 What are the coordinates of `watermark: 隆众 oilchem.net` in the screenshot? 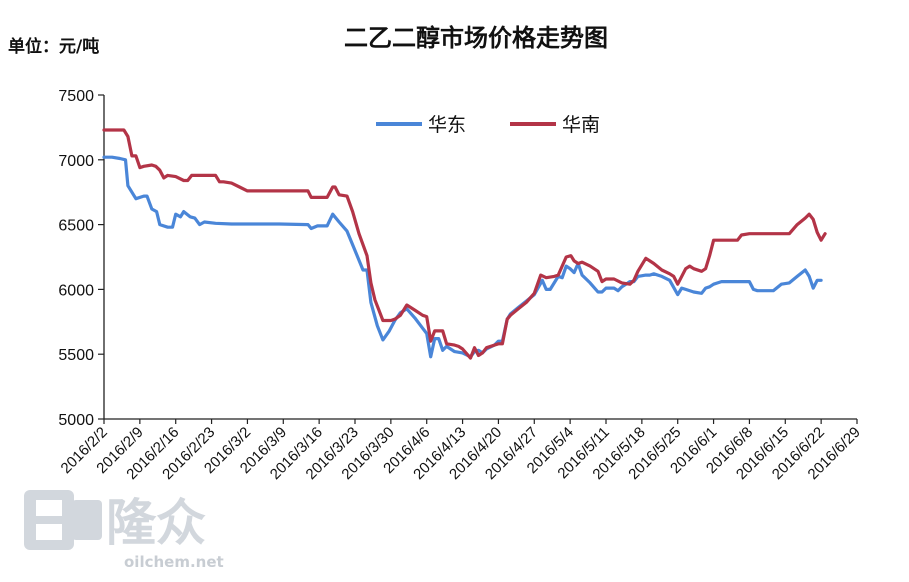 It's located at (124, 530).